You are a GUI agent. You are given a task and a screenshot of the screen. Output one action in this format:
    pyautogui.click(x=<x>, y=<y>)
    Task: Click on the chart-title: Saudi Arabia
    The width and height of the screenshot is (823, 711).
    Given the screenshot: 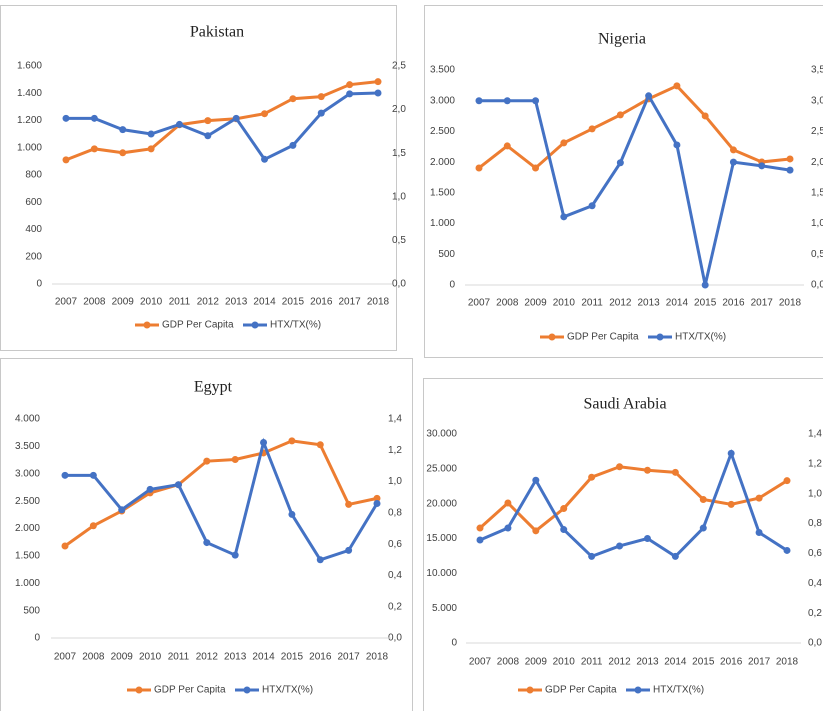 What is the action you would take?
    pyautogui.click(x=624, y=404)
    